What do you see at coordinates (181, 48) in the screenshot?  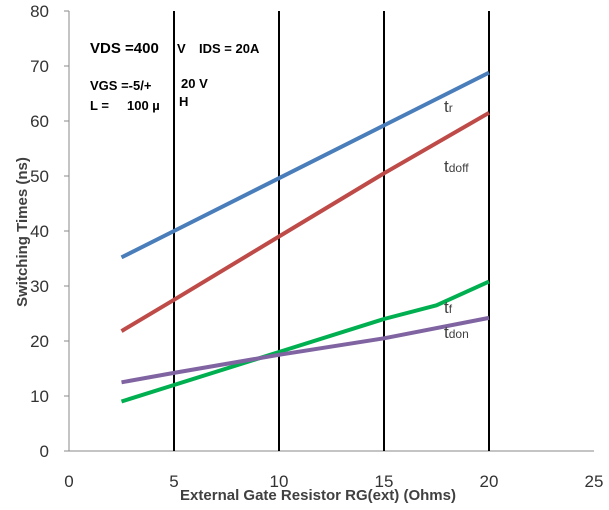 I see `condition-vds-unit: V` at bounding box center [181, 48].